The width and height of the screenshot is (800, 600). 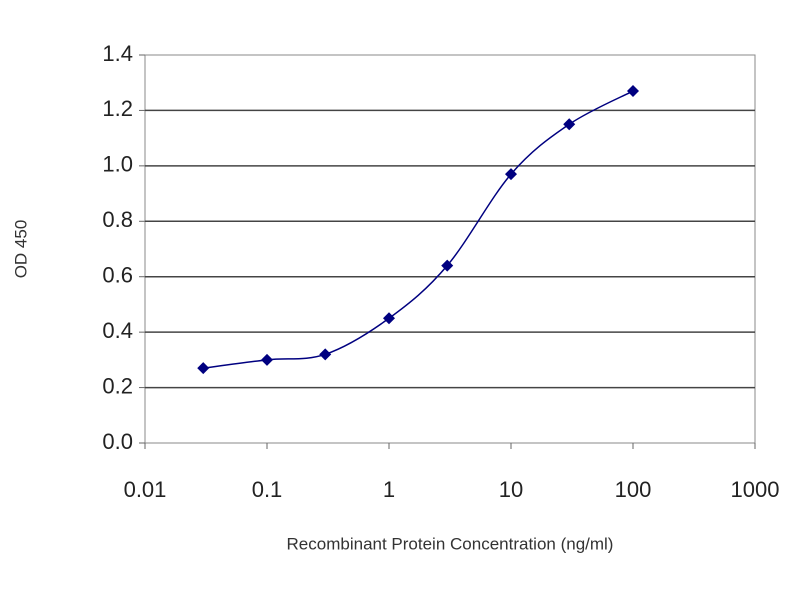 What do you see at coordinates (117, 219) in the screenshot?
I see `y-tick-label: 0.8` at bounding box center [117, 219].